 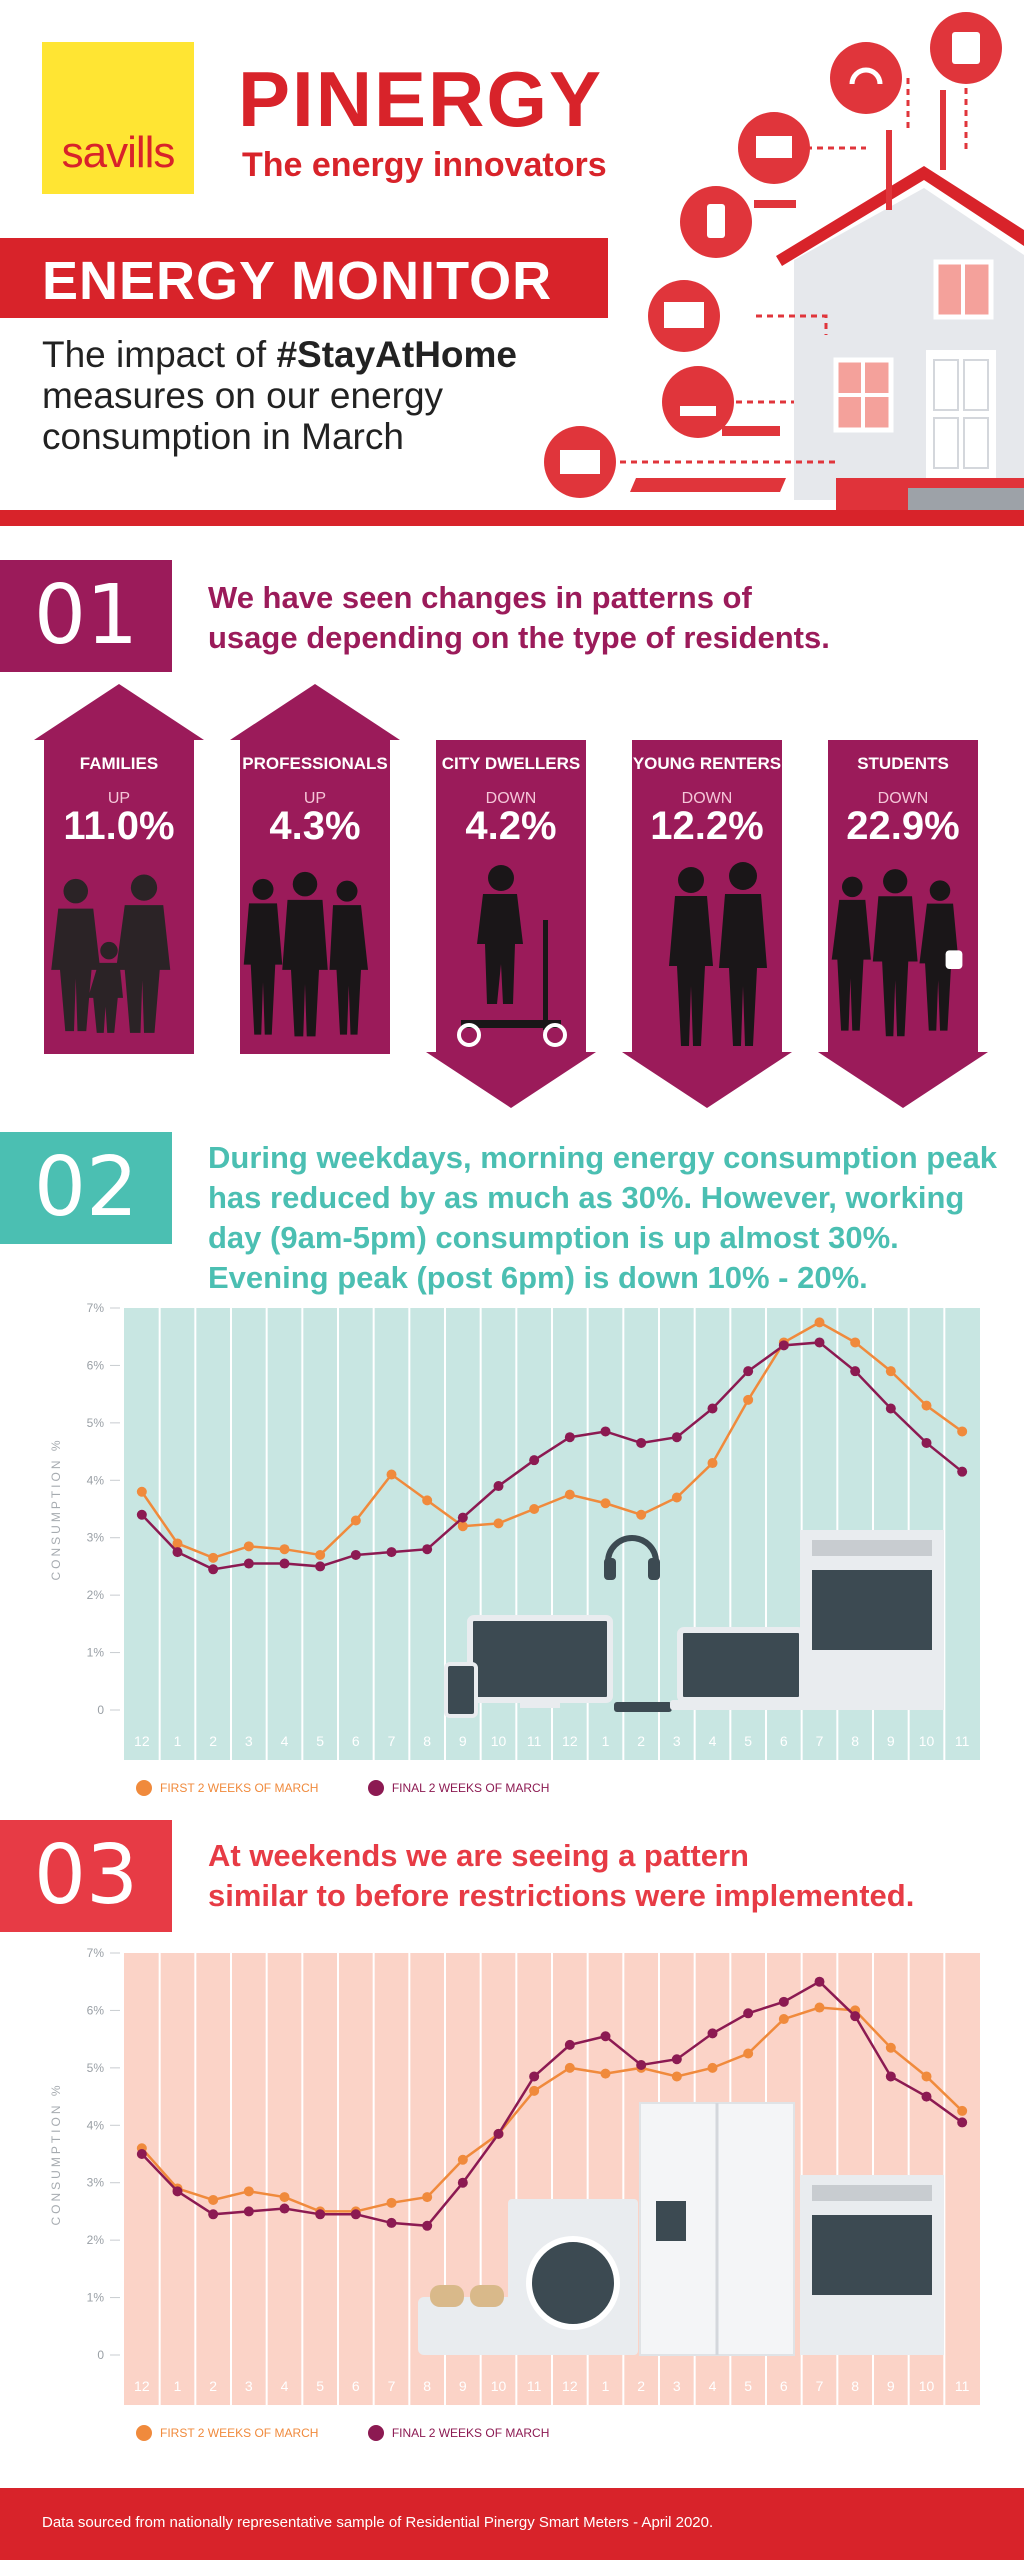 I want to click on y-tick-label: 5%, so click(x=96, y=2068).